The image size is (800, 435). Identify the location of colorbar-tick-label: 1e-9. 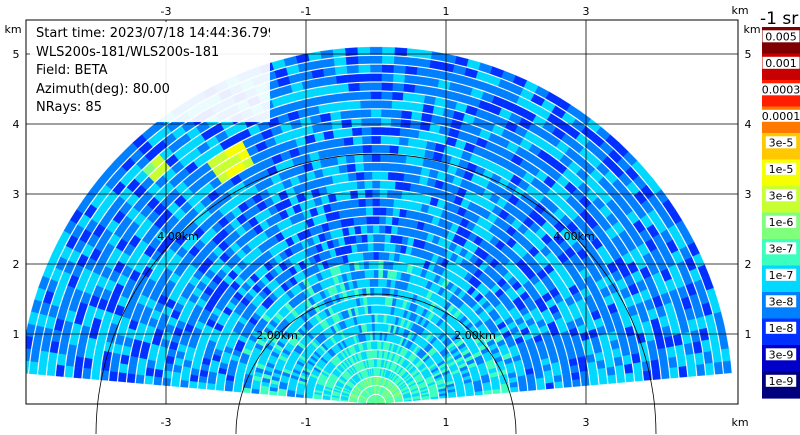
(781, 381).